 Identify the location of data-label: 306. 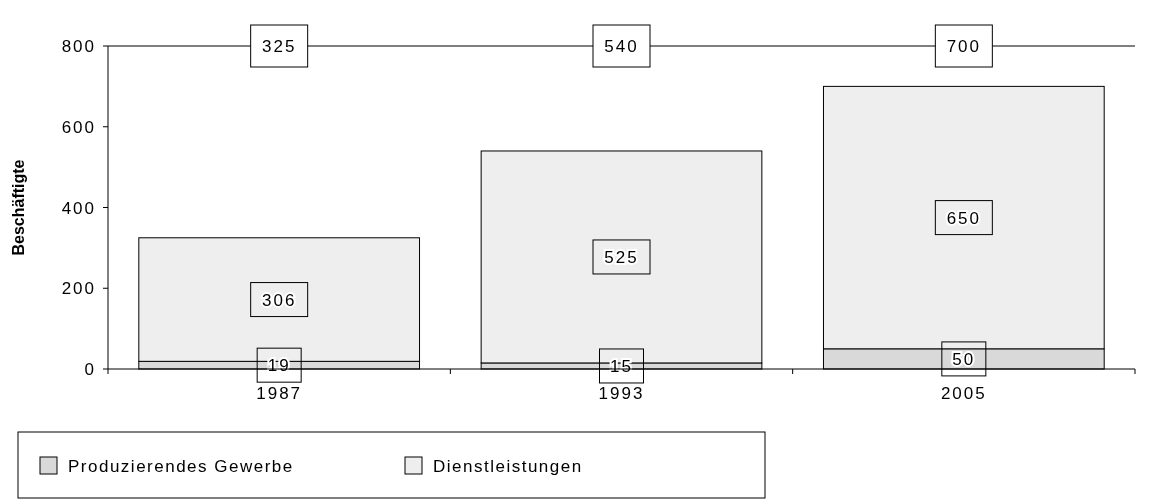
(279, 300).